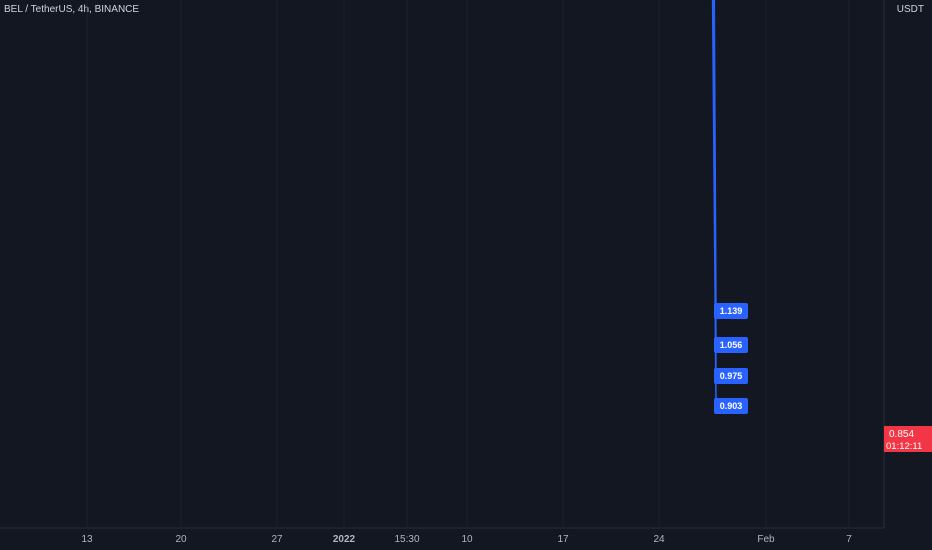 This screenshot has width=932, height=550. Describe the element at coordinates (910, 9) in the screenshot. I see `currency-label: USDT` at that location.